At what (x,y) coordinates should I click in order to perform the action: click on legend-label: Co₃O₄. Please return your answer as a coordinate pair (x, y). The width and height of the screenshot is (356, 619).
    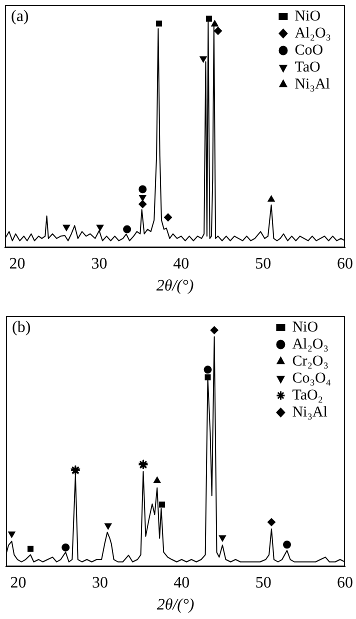
    Looking at the image, I should click on (311, 378).